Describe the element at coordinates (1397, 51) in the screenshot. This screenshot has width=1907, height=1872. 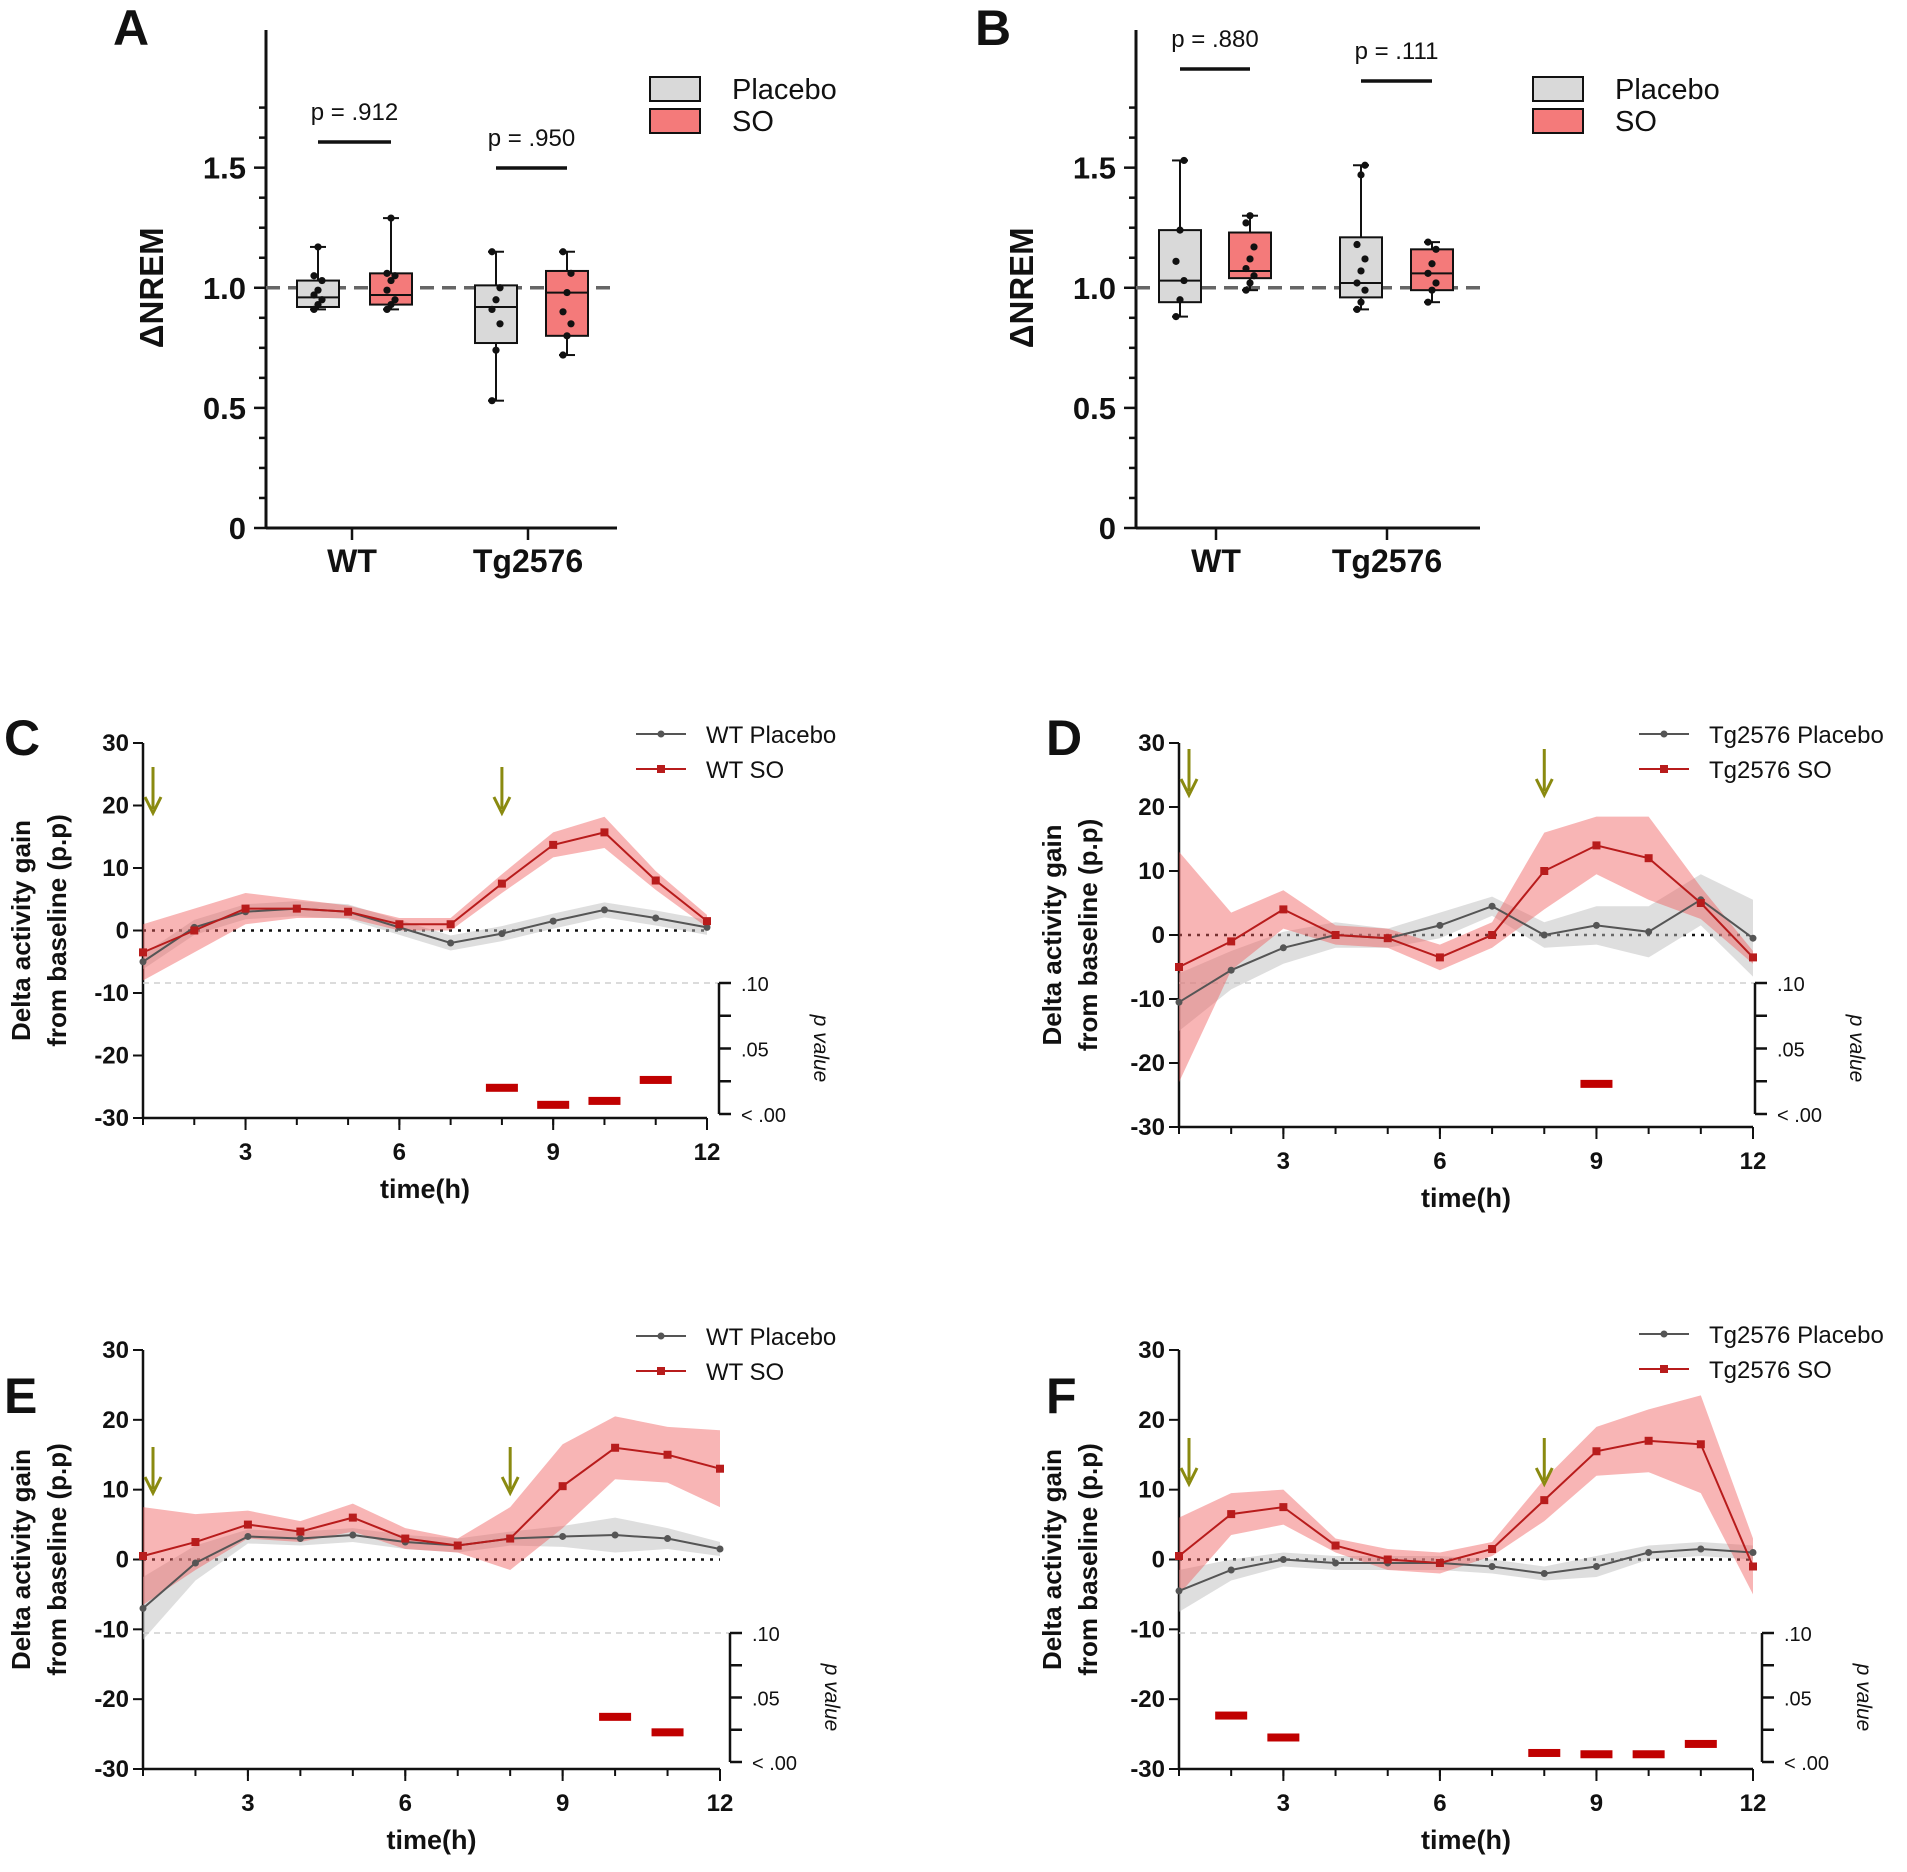
I see `p-value-label: p = .111` at that location.